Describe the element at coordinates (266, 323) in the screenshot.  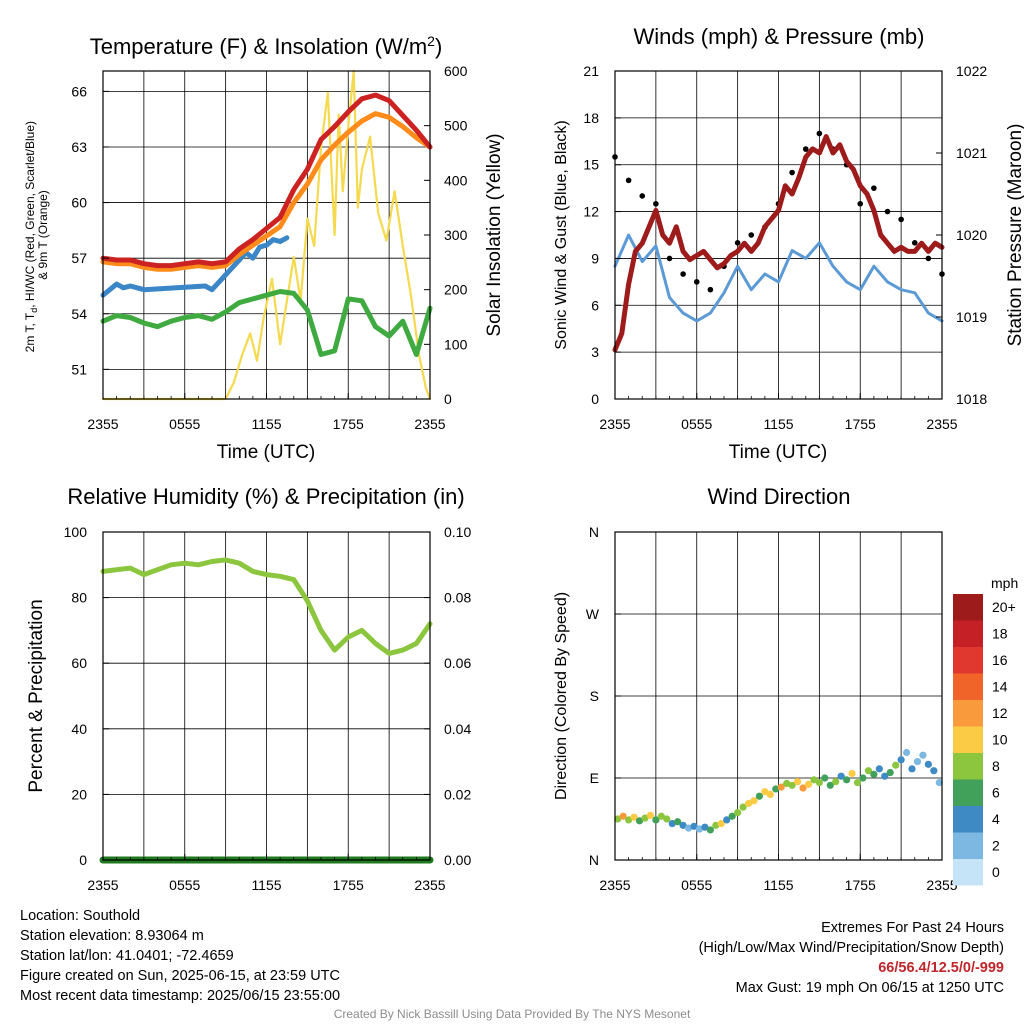
I see `dewpoint-line` at that location.